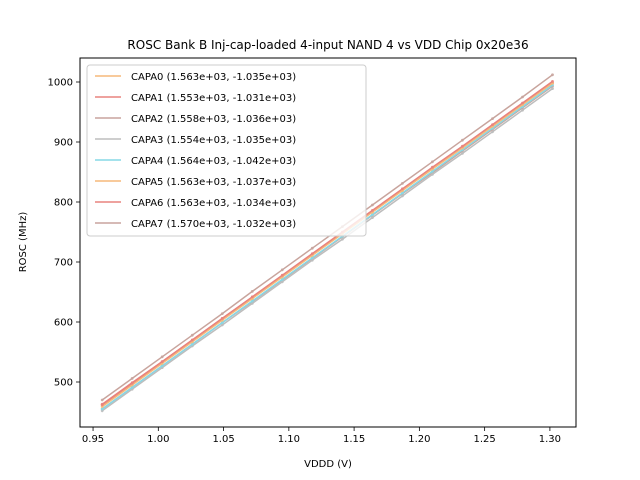 The image size is (640, 480). Describe the element at coordinates (158, 439) in the screenshot. I see `x-tick-label: 1.00` at that location.